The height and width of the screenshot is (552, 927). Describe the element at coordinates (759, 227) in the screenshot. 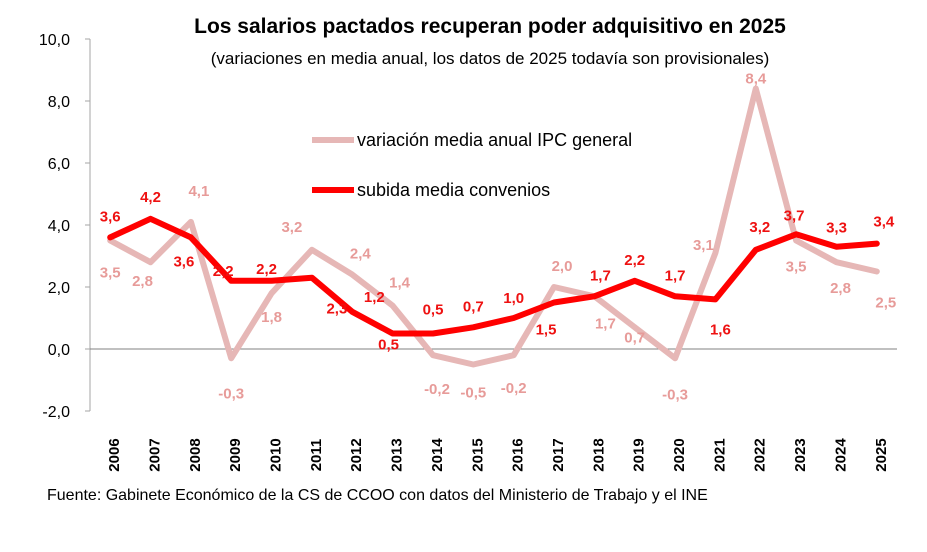

I see `data-label-convenios: 3,2` at that location.